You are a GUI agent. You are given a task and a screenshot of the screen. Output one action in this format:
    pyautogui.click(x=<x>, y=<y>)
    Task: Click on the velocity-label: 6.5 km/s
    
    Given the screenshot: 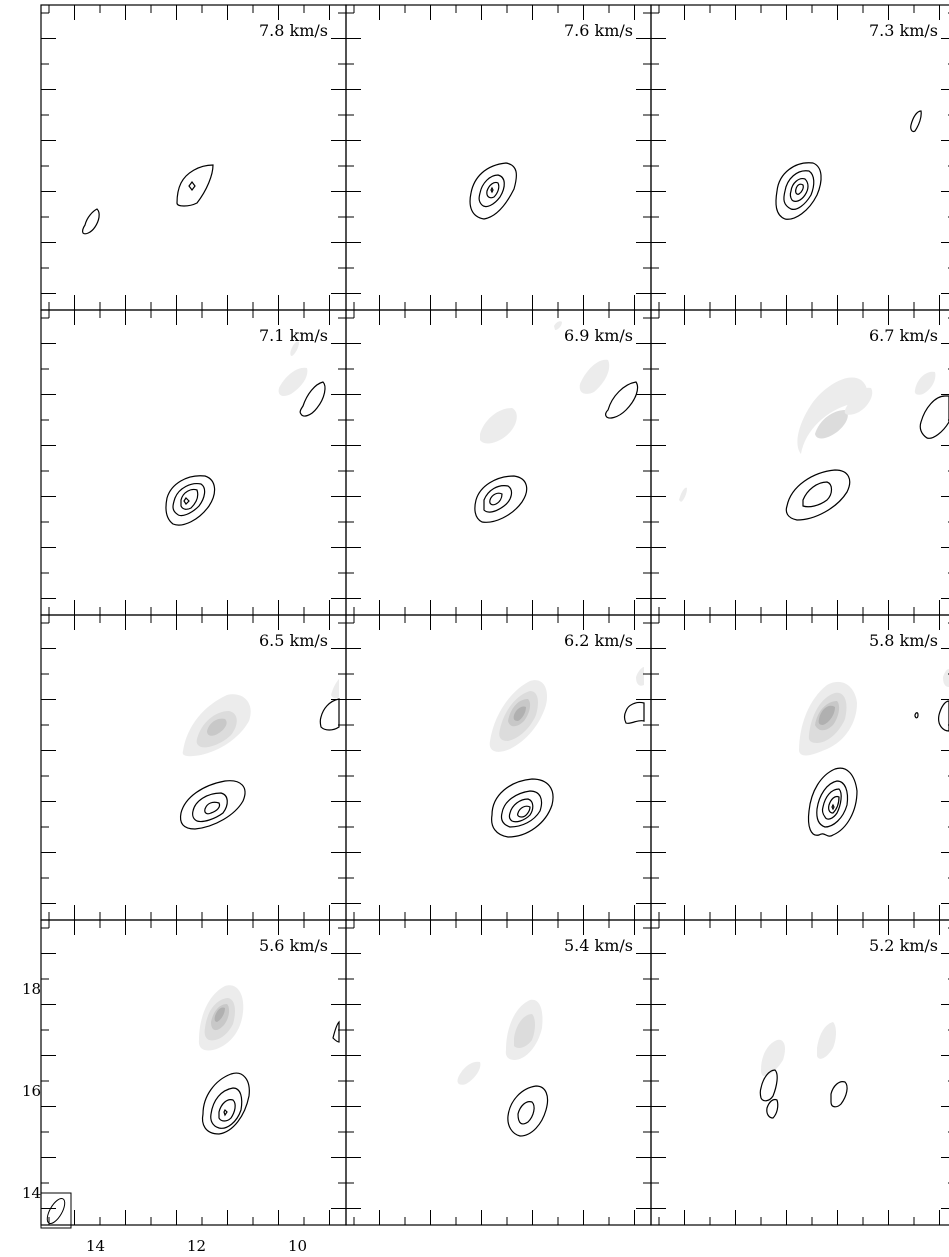 What is the action you would take?
    pyautogui.click(x=293, y=640)
    